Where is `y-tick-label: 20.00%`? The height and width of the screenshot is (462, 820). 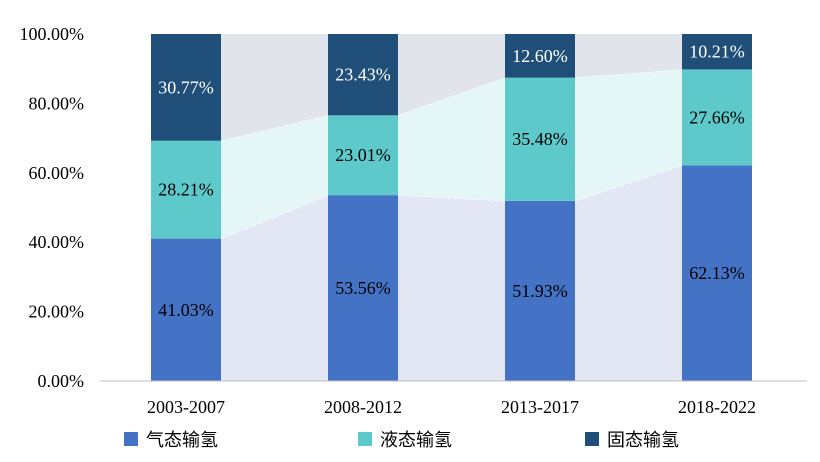 y-tick-label: 20.00% is located at coordinates (57, 312).